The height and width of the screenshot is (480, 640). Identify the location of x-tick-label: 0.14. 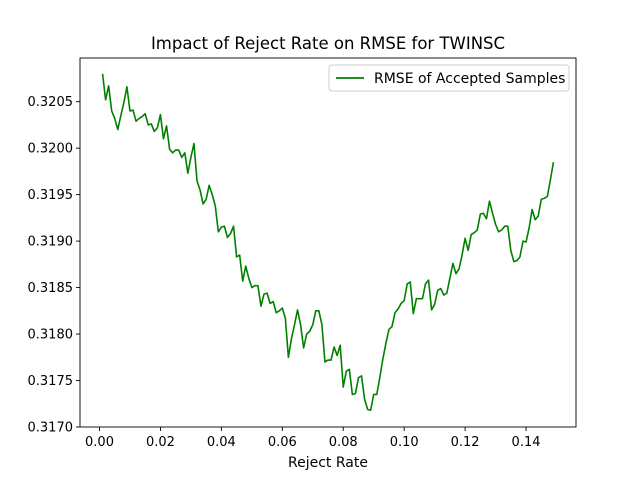
(526, 442).